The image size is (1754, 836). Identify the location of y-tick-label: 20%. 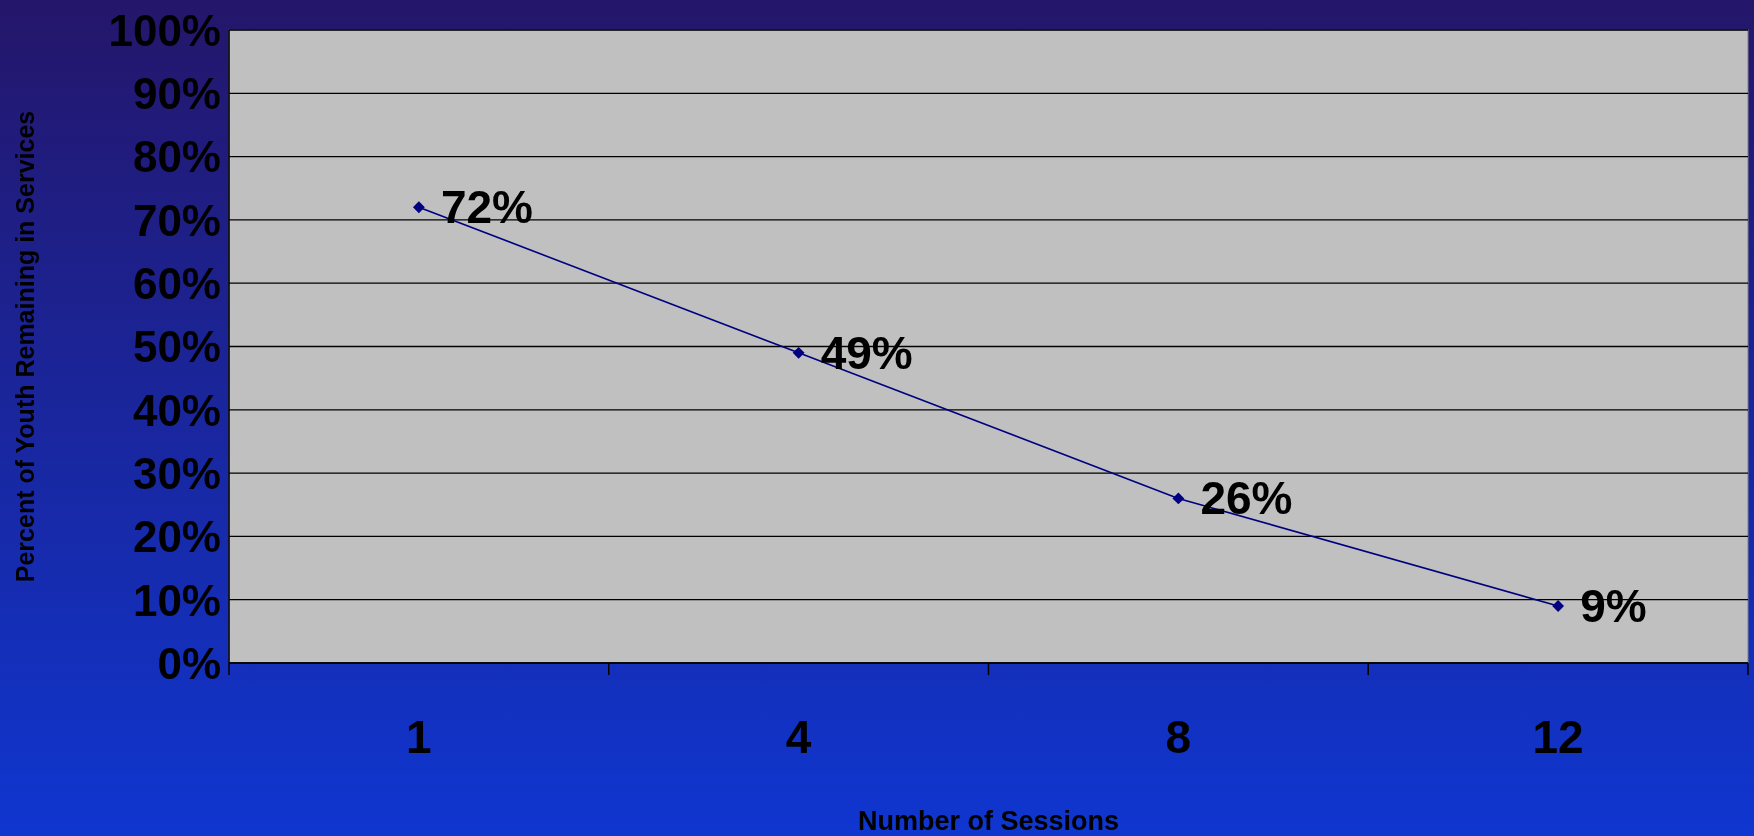
(176, 537).